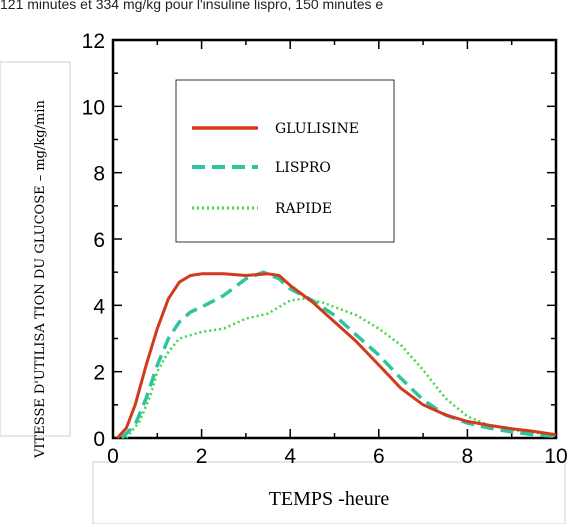  I want to click on legend-box, so click(285, 161).